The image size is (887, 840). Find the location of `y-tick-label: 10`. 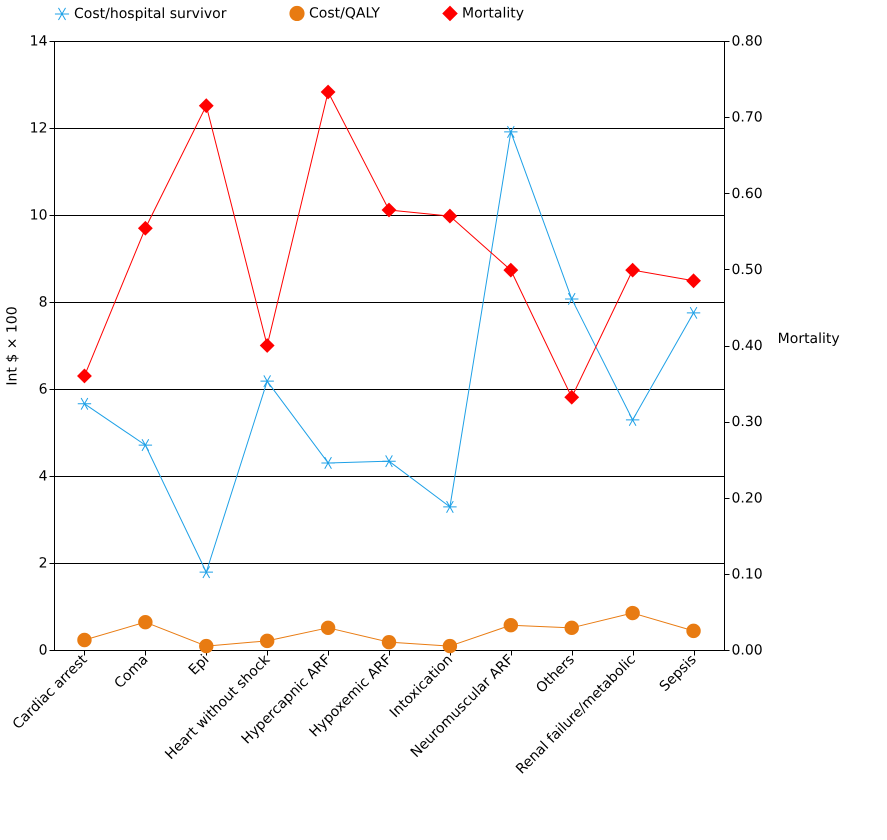

y-tick-label: 10 is located at coordinates (39, 216).